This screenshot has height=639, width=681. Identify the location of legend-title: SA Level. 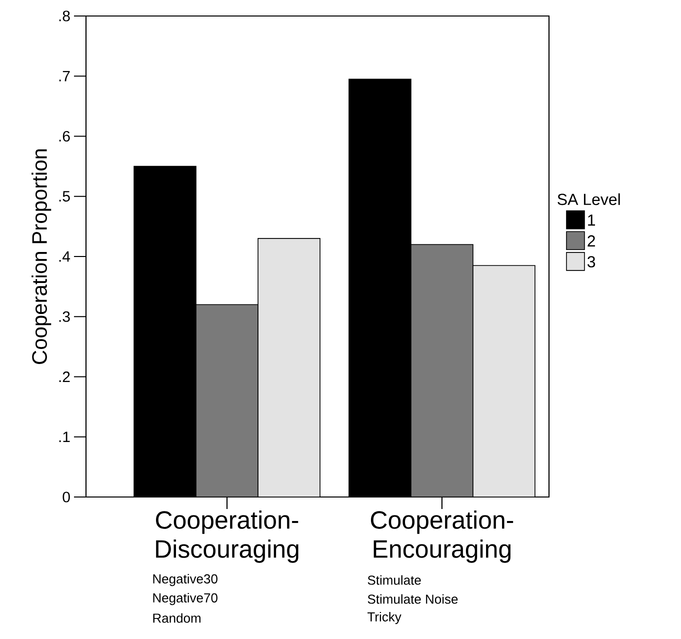
(589, 199).